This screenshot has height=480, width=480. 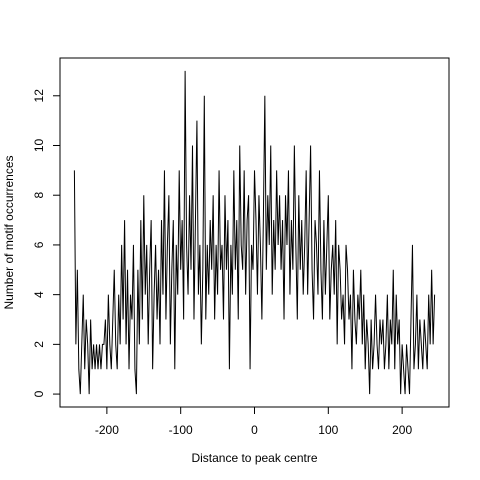 What do you see at coordinates (328, 430) in the screenshot?
I see `x-tick-label: 100` at bounding box center [328, 430].